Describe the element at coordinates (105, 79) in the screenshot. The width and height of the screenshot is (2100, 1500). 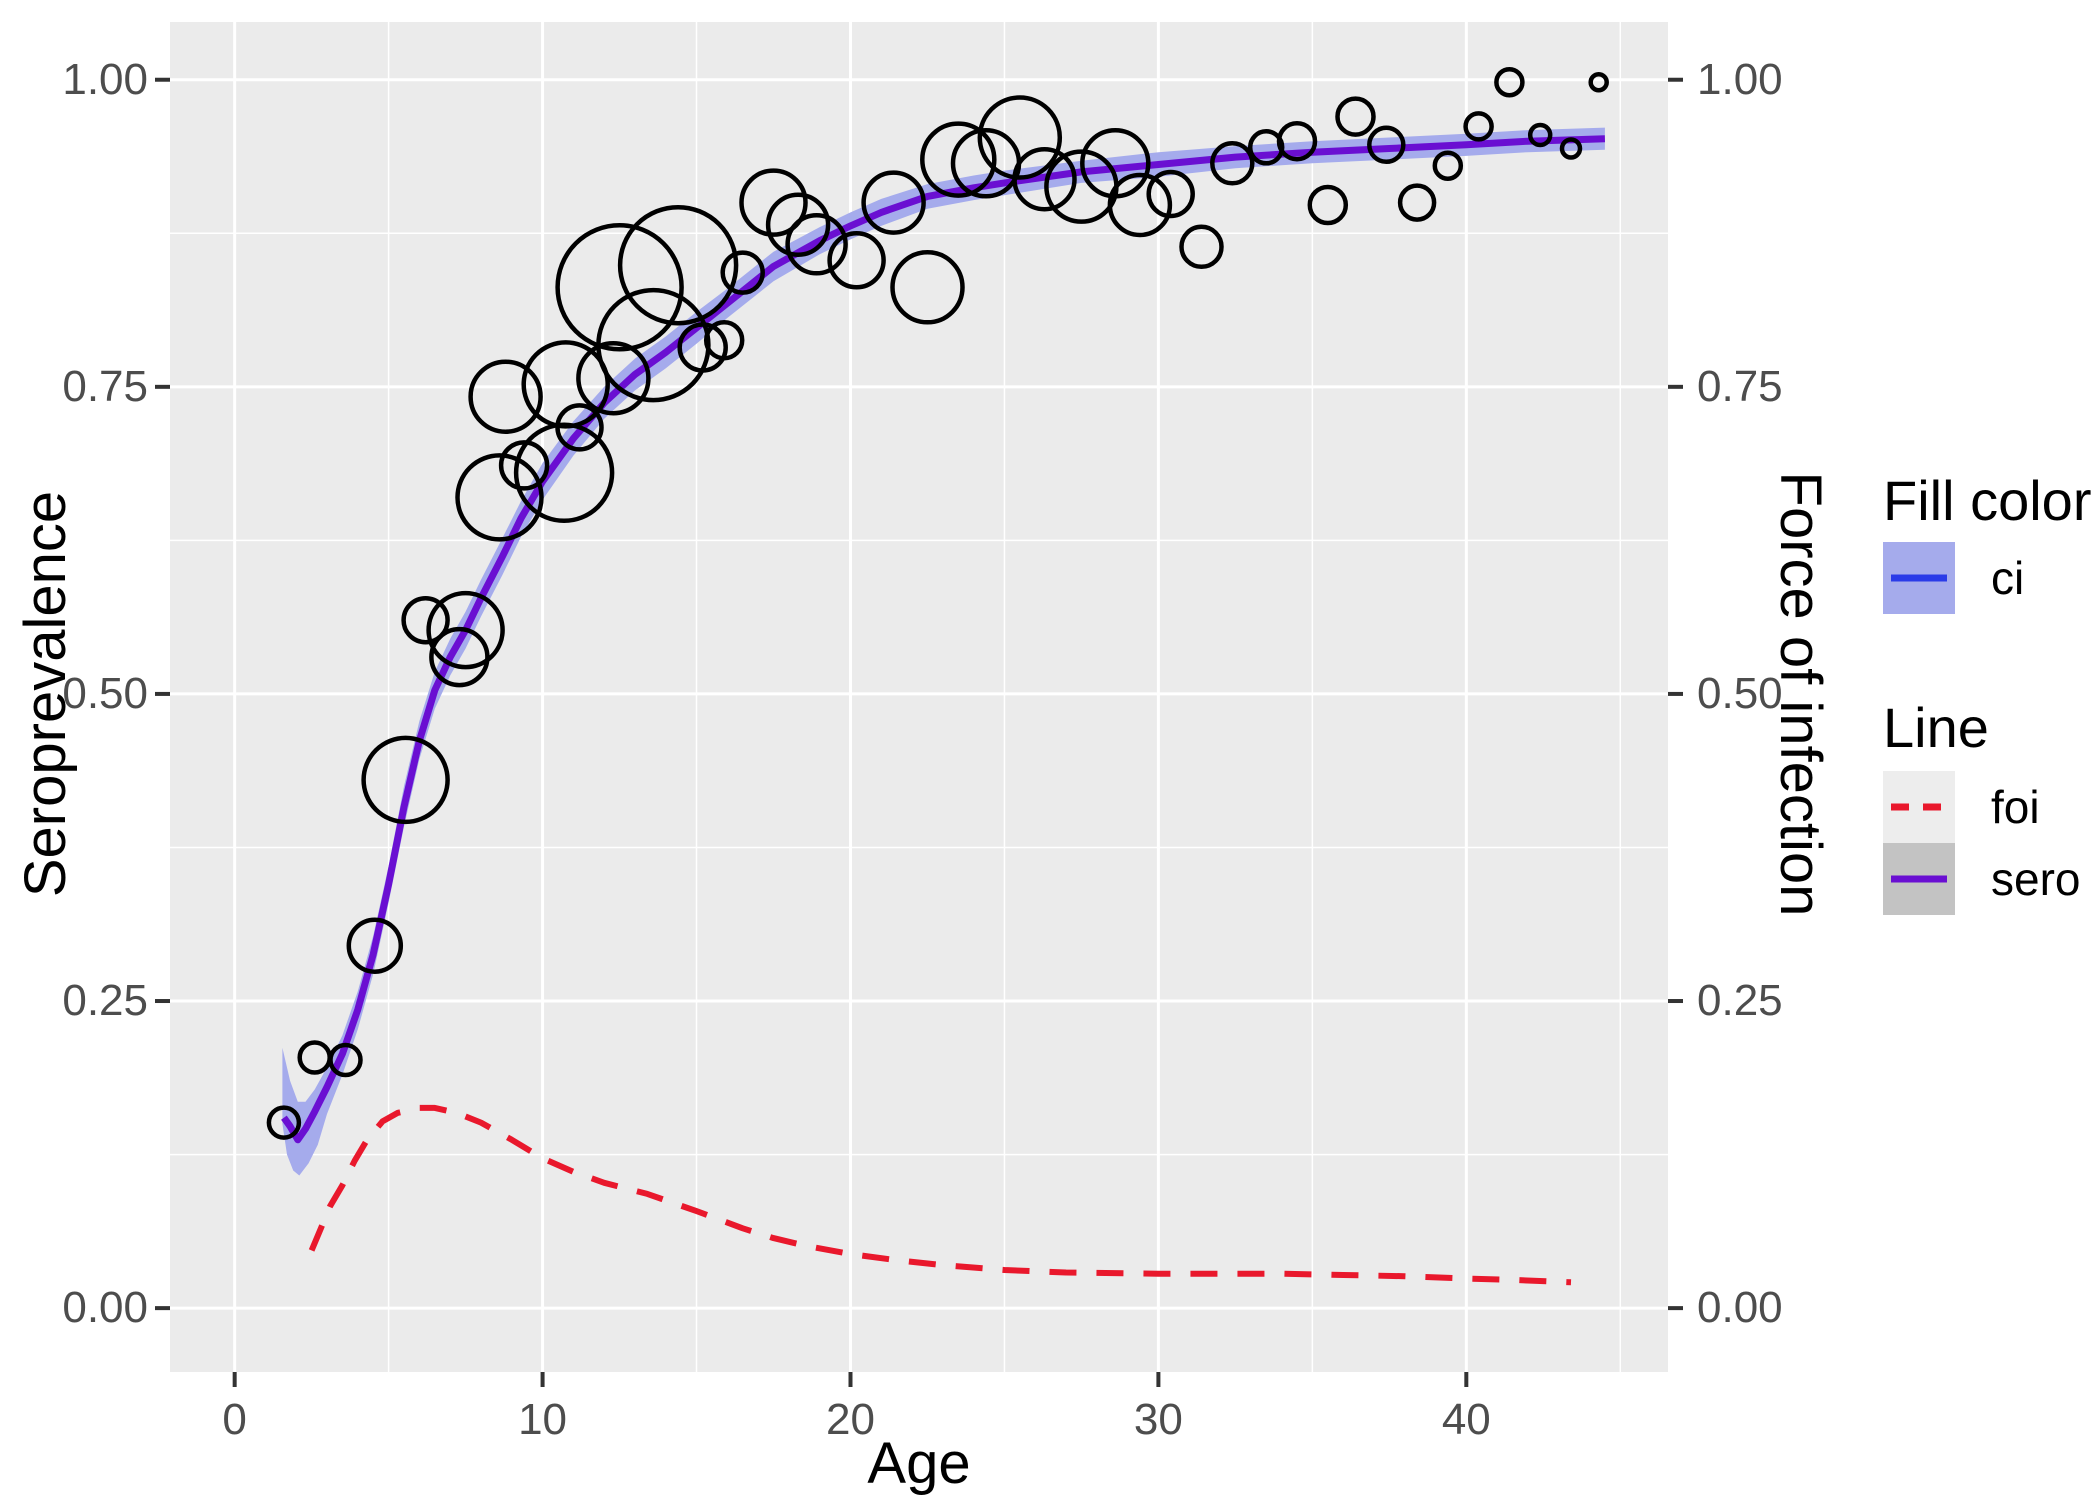
I see `y-left-tick-label: 1.00` at that location.